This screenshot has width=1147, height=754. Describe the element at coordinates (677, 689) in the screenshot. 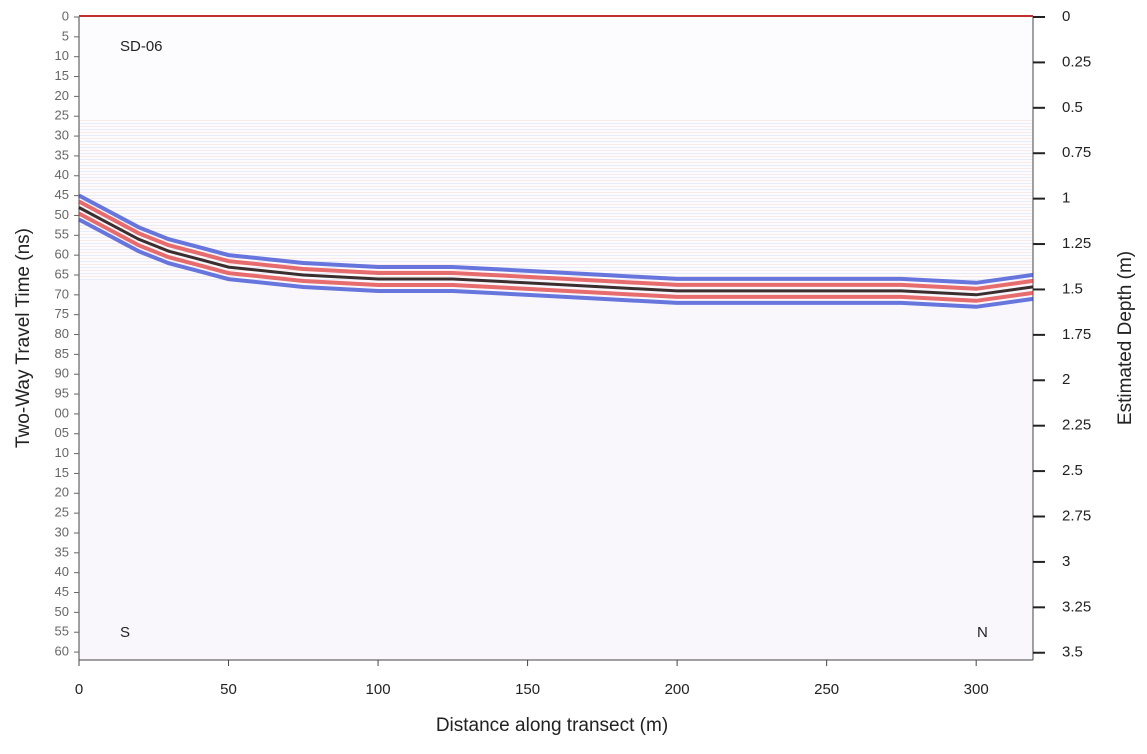

I see `x-tick-label: 200` at that location.